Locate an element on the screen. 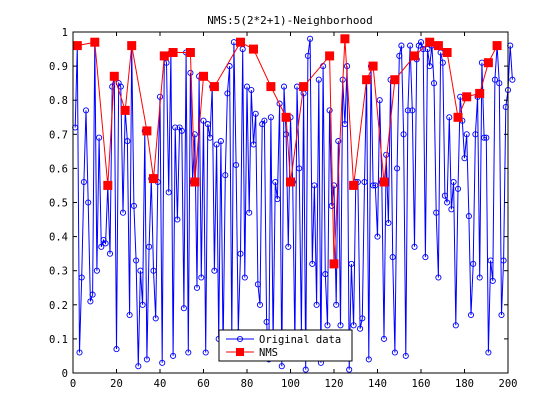 Image resolution: width=560 pixels, height=420 pixels. y-tick-label: 0.4 is located at coordinates (58, 238).